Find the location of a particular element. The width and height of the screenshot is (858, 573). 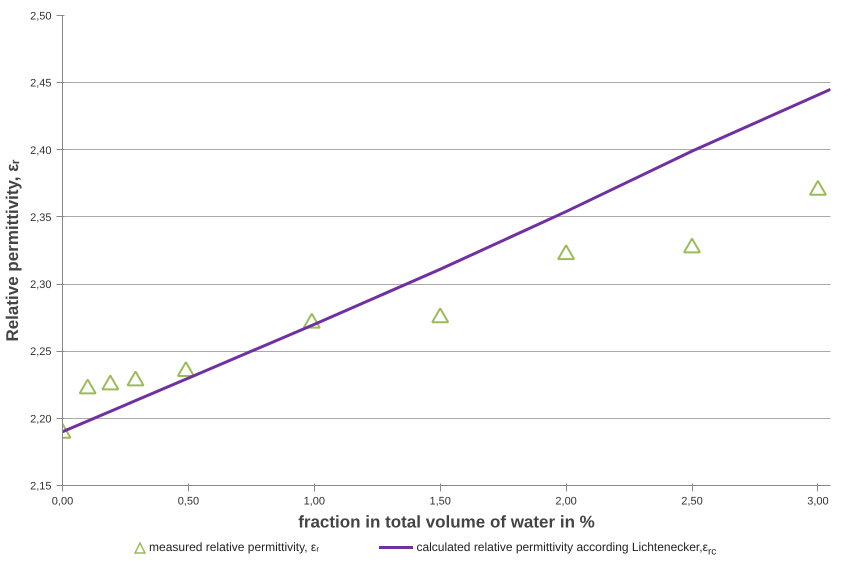

legend-label: calculated relative permittivity according Lichtenecker,ε$_{rc}$ is located at coordinates (565, 549).